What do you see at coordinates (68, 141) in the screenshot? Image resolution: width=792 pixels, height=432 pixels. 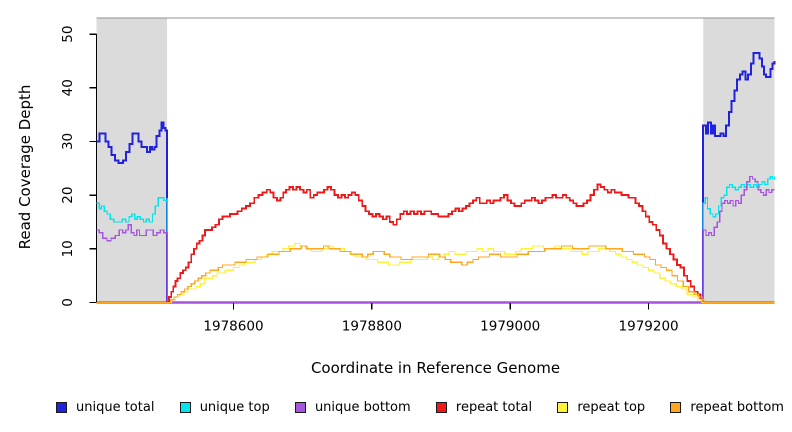 I see `y-tick-label: 30` at bounding box center [68, 141].